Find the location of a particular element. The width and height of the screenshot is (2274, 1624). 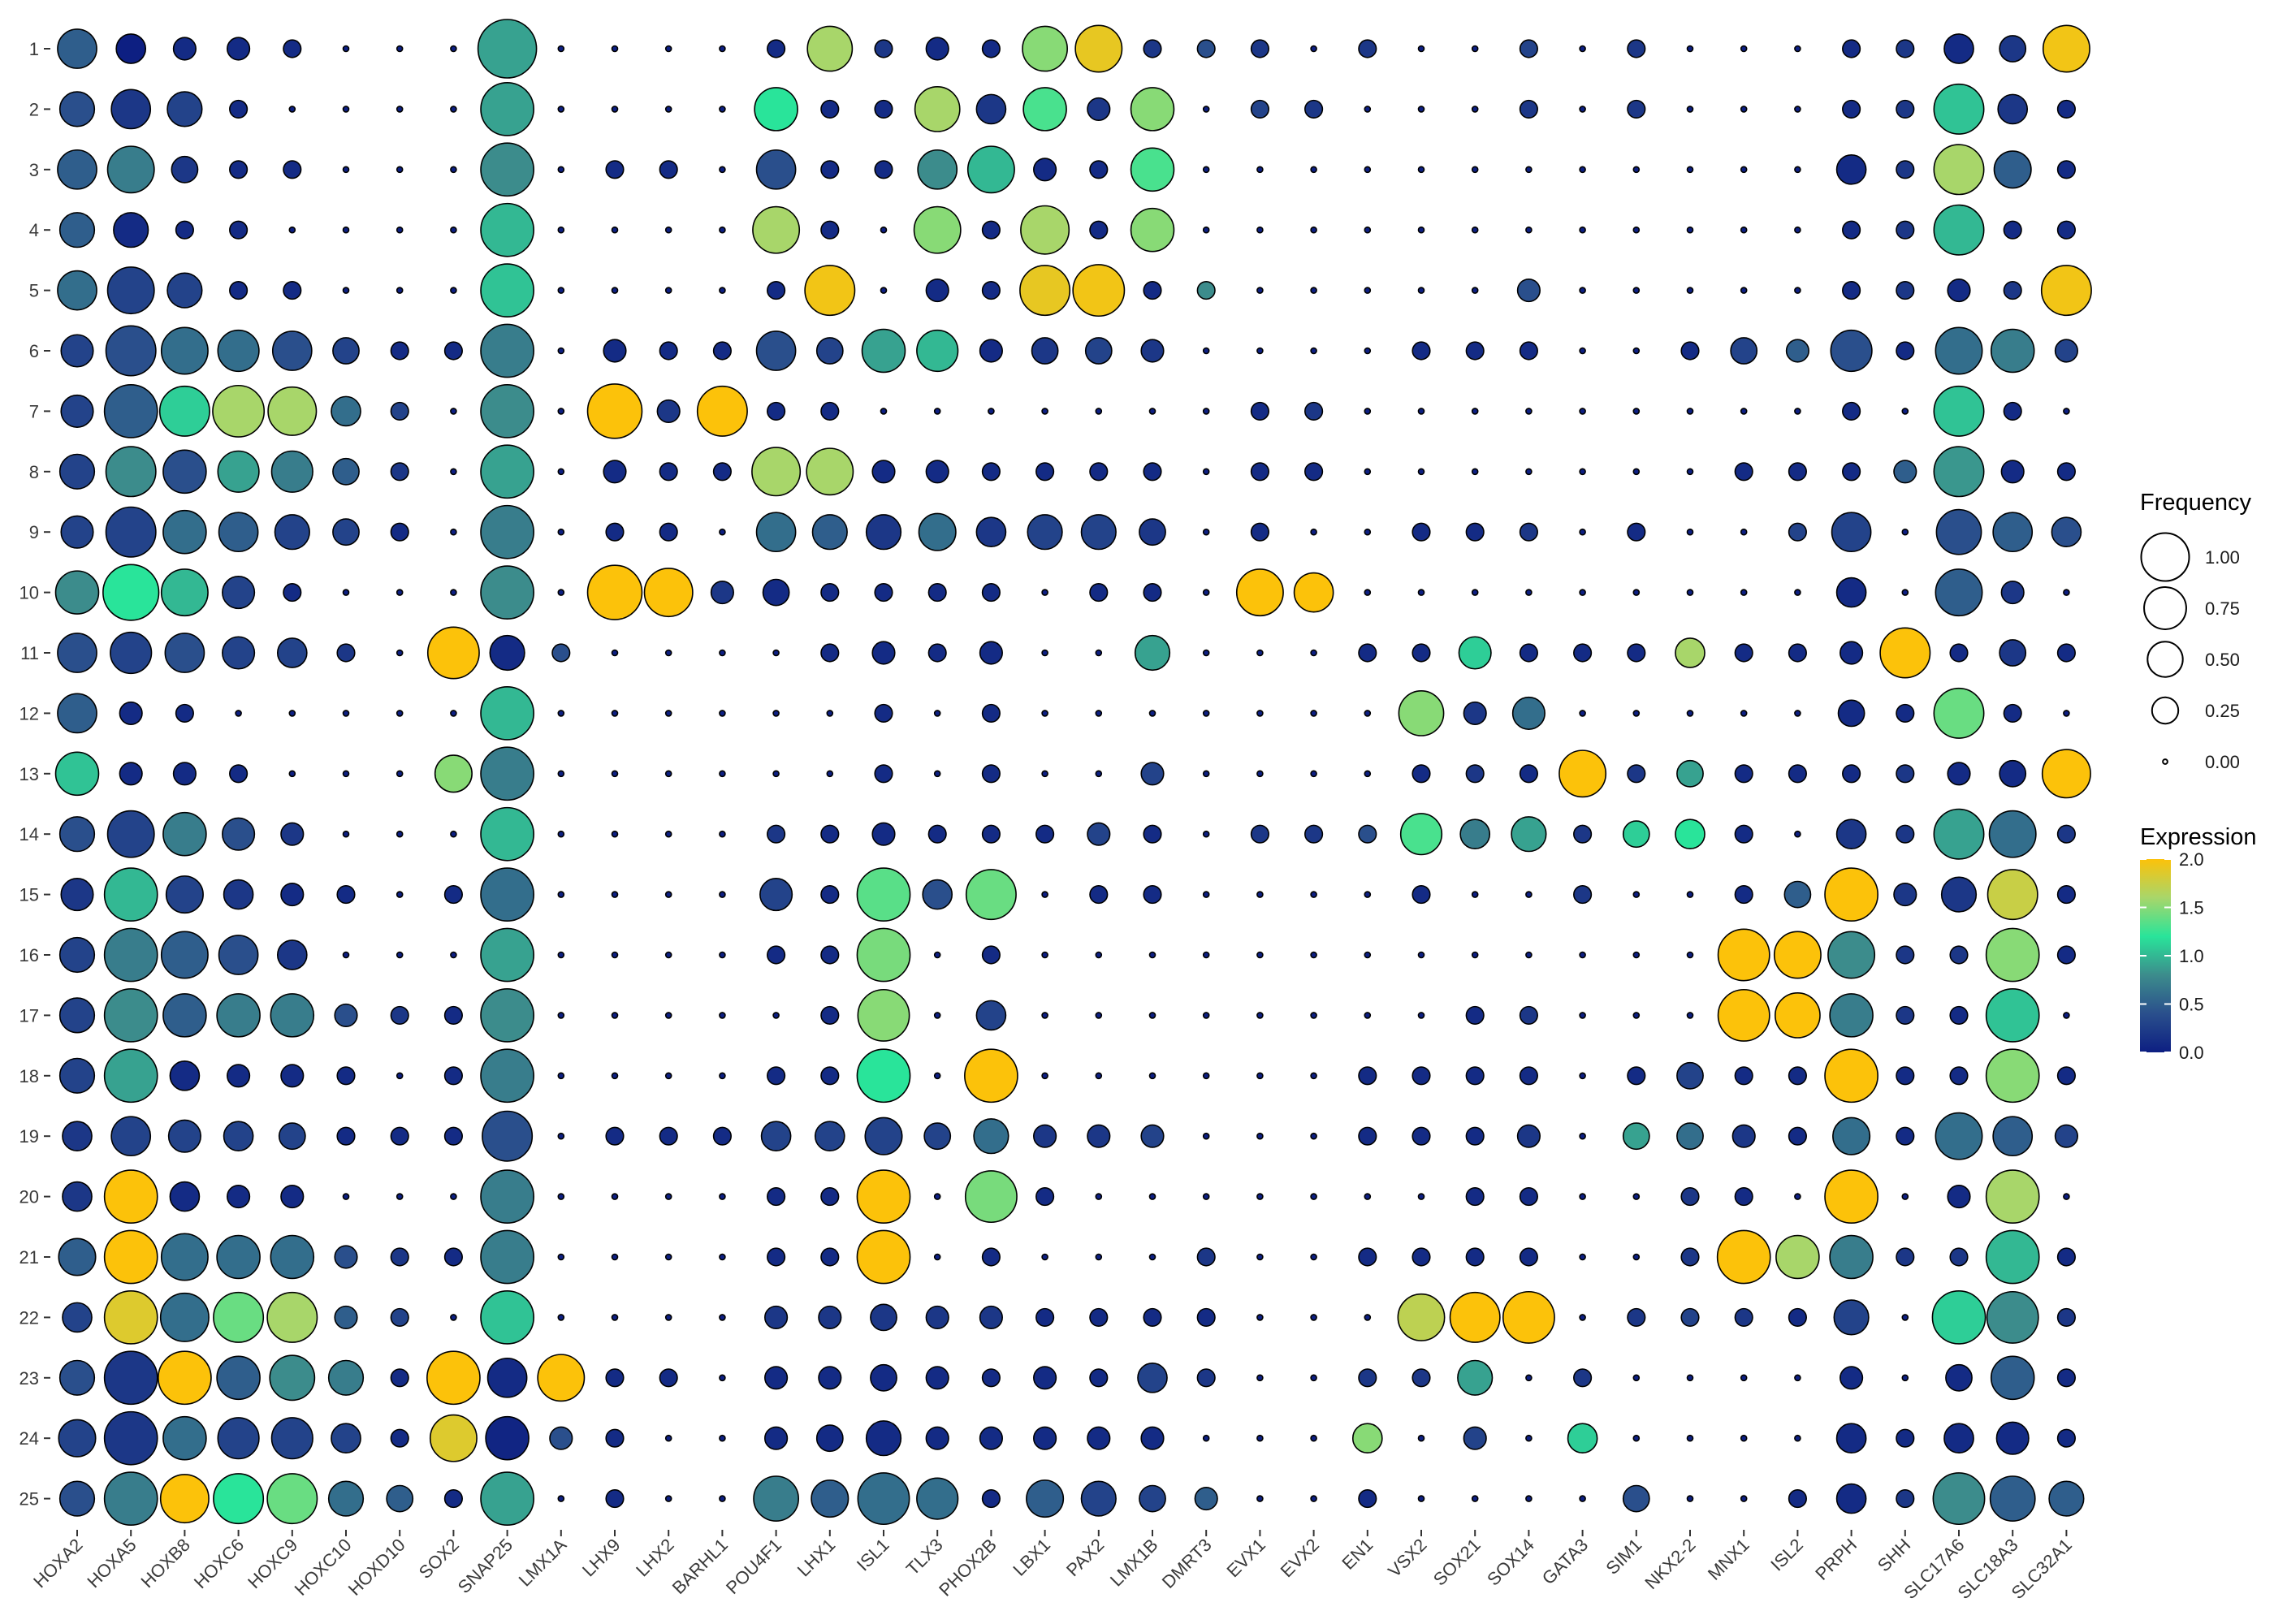

frequency-legend-label: 0.25 is located at coordinates (2222, 711).